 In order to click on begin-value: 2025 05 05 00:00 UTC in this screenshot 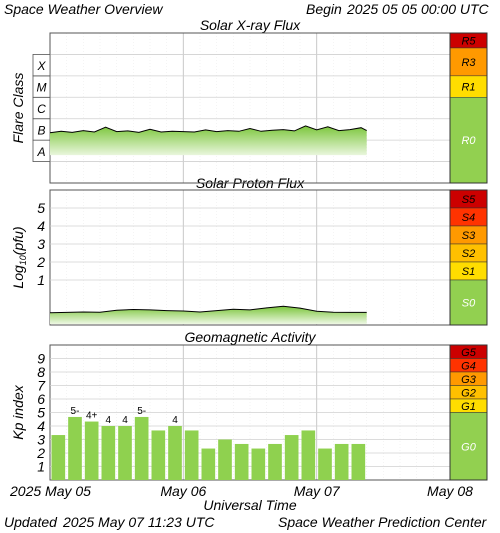, I will do `click(418, 9)`.